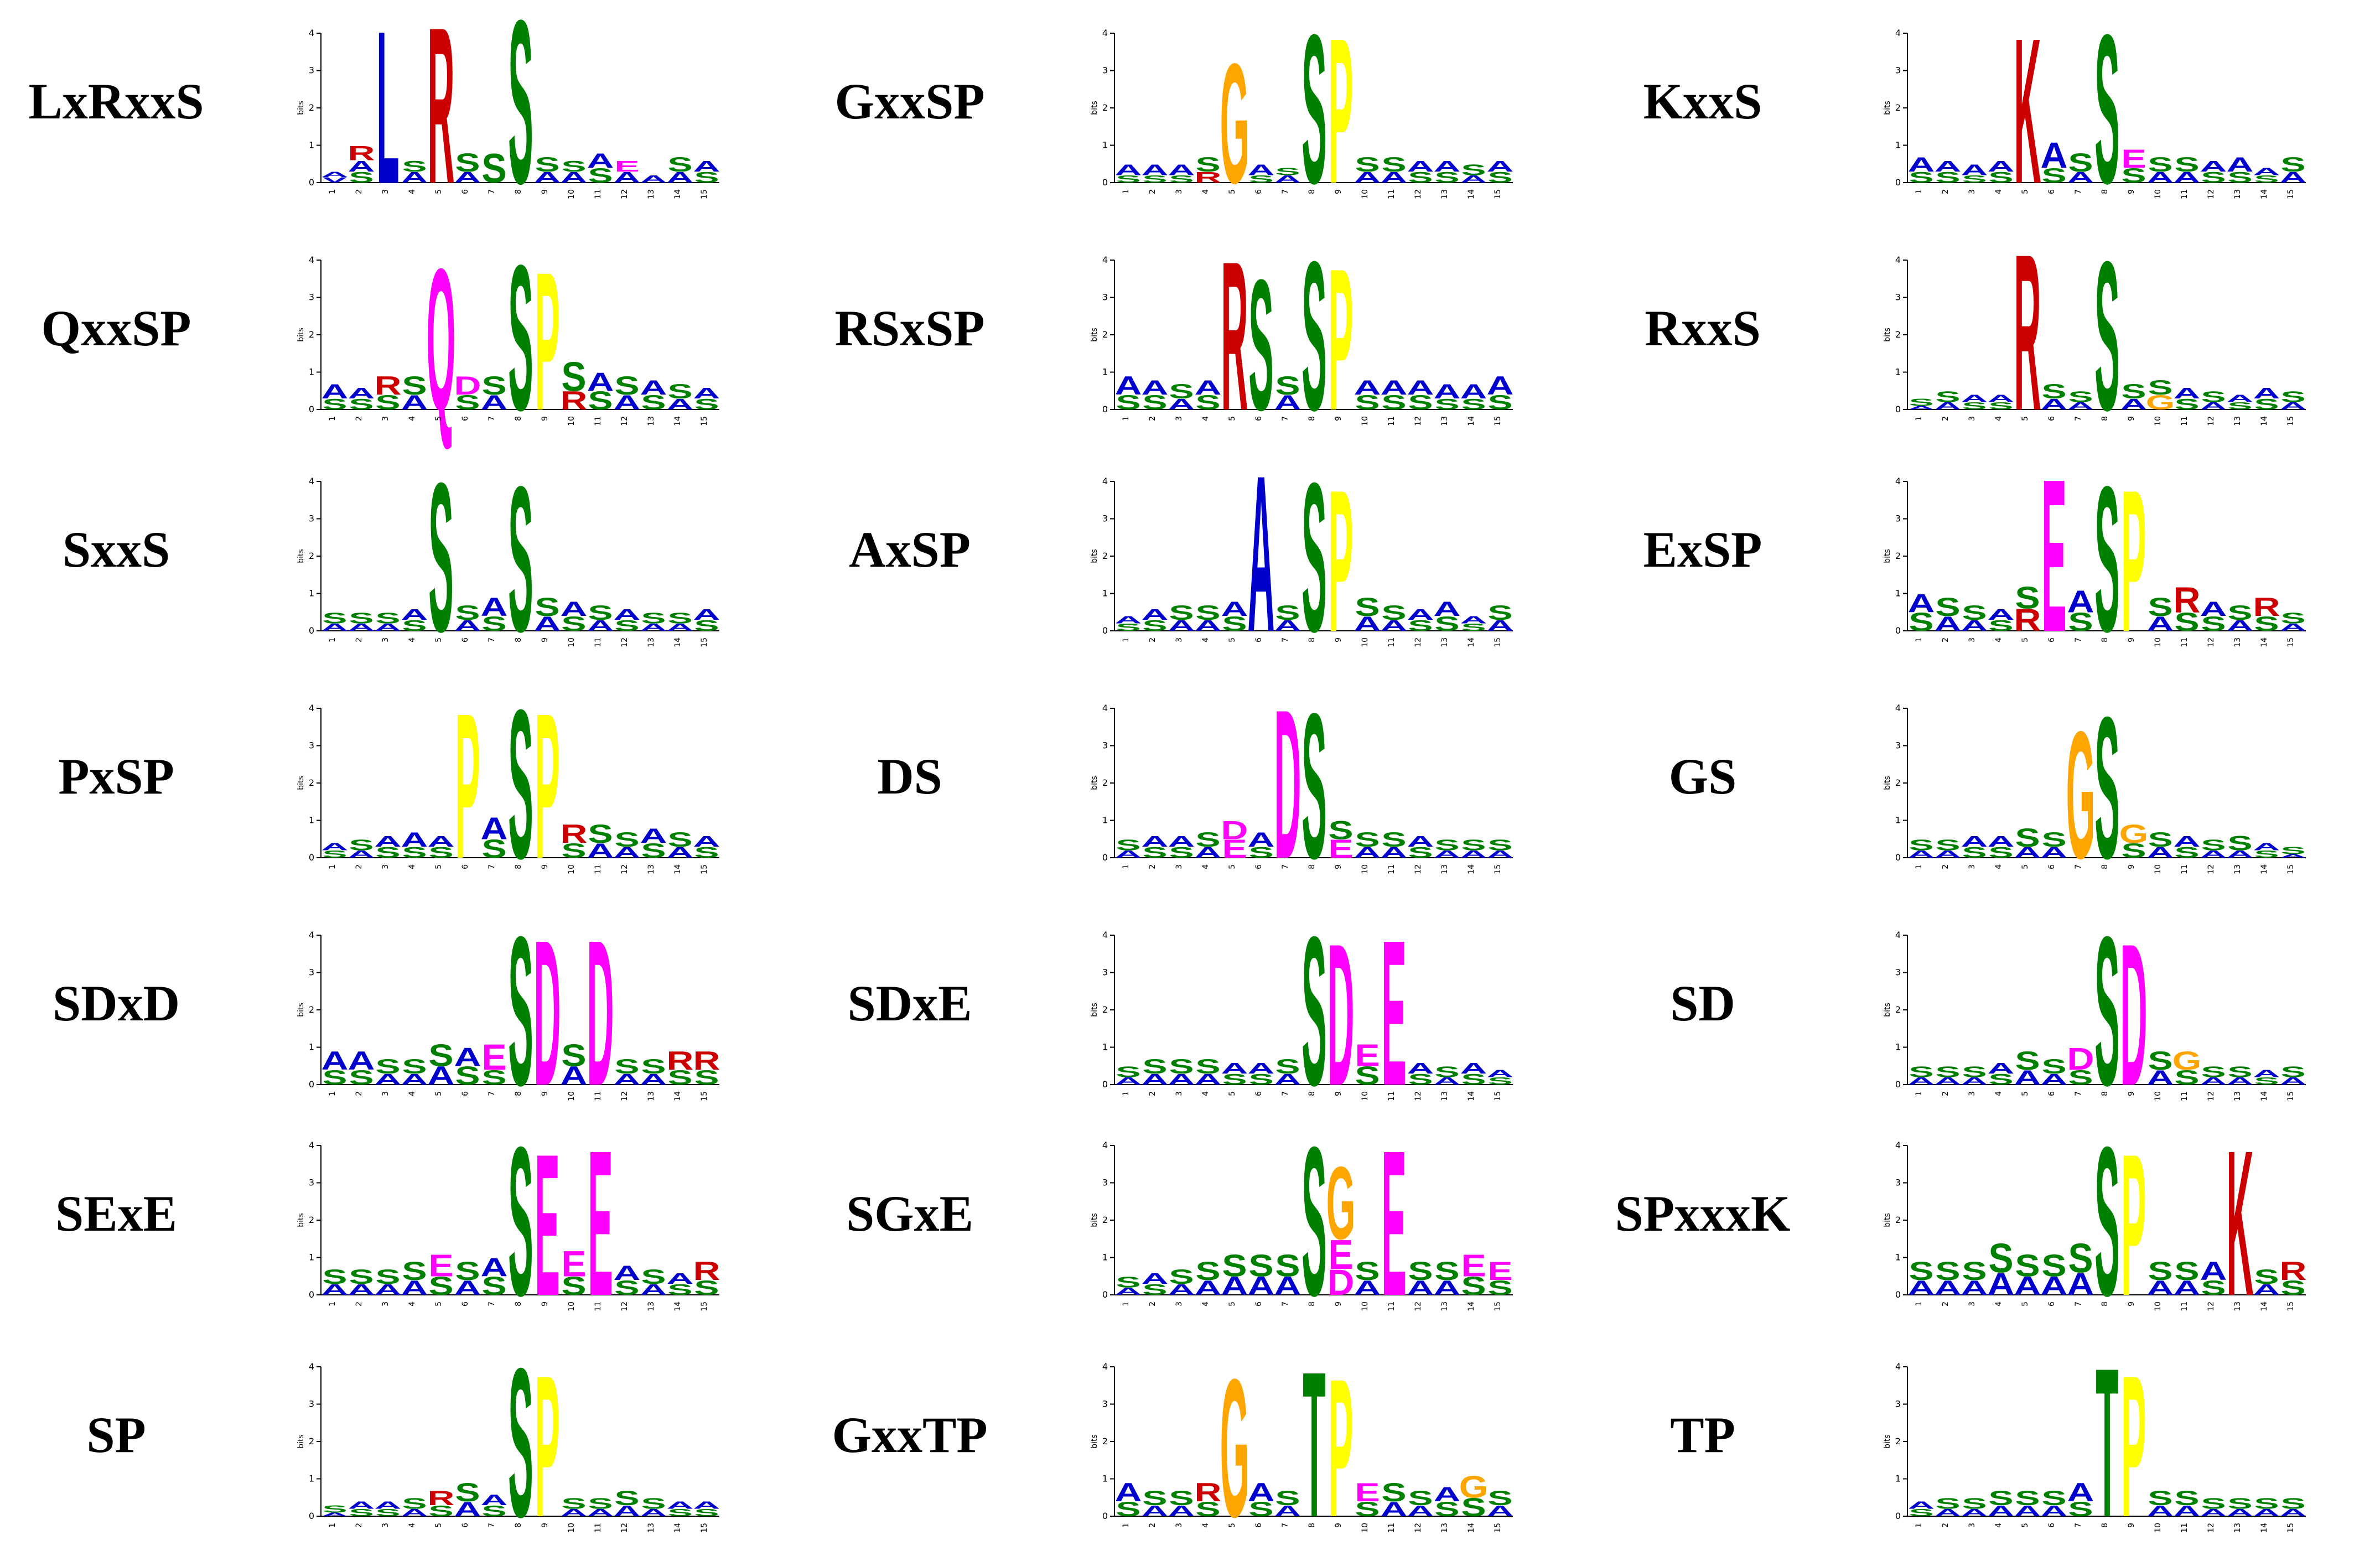 This screenshot has width=2380, height=1566. I want to click on x-tick-label: 10, so click(1365, 1306).